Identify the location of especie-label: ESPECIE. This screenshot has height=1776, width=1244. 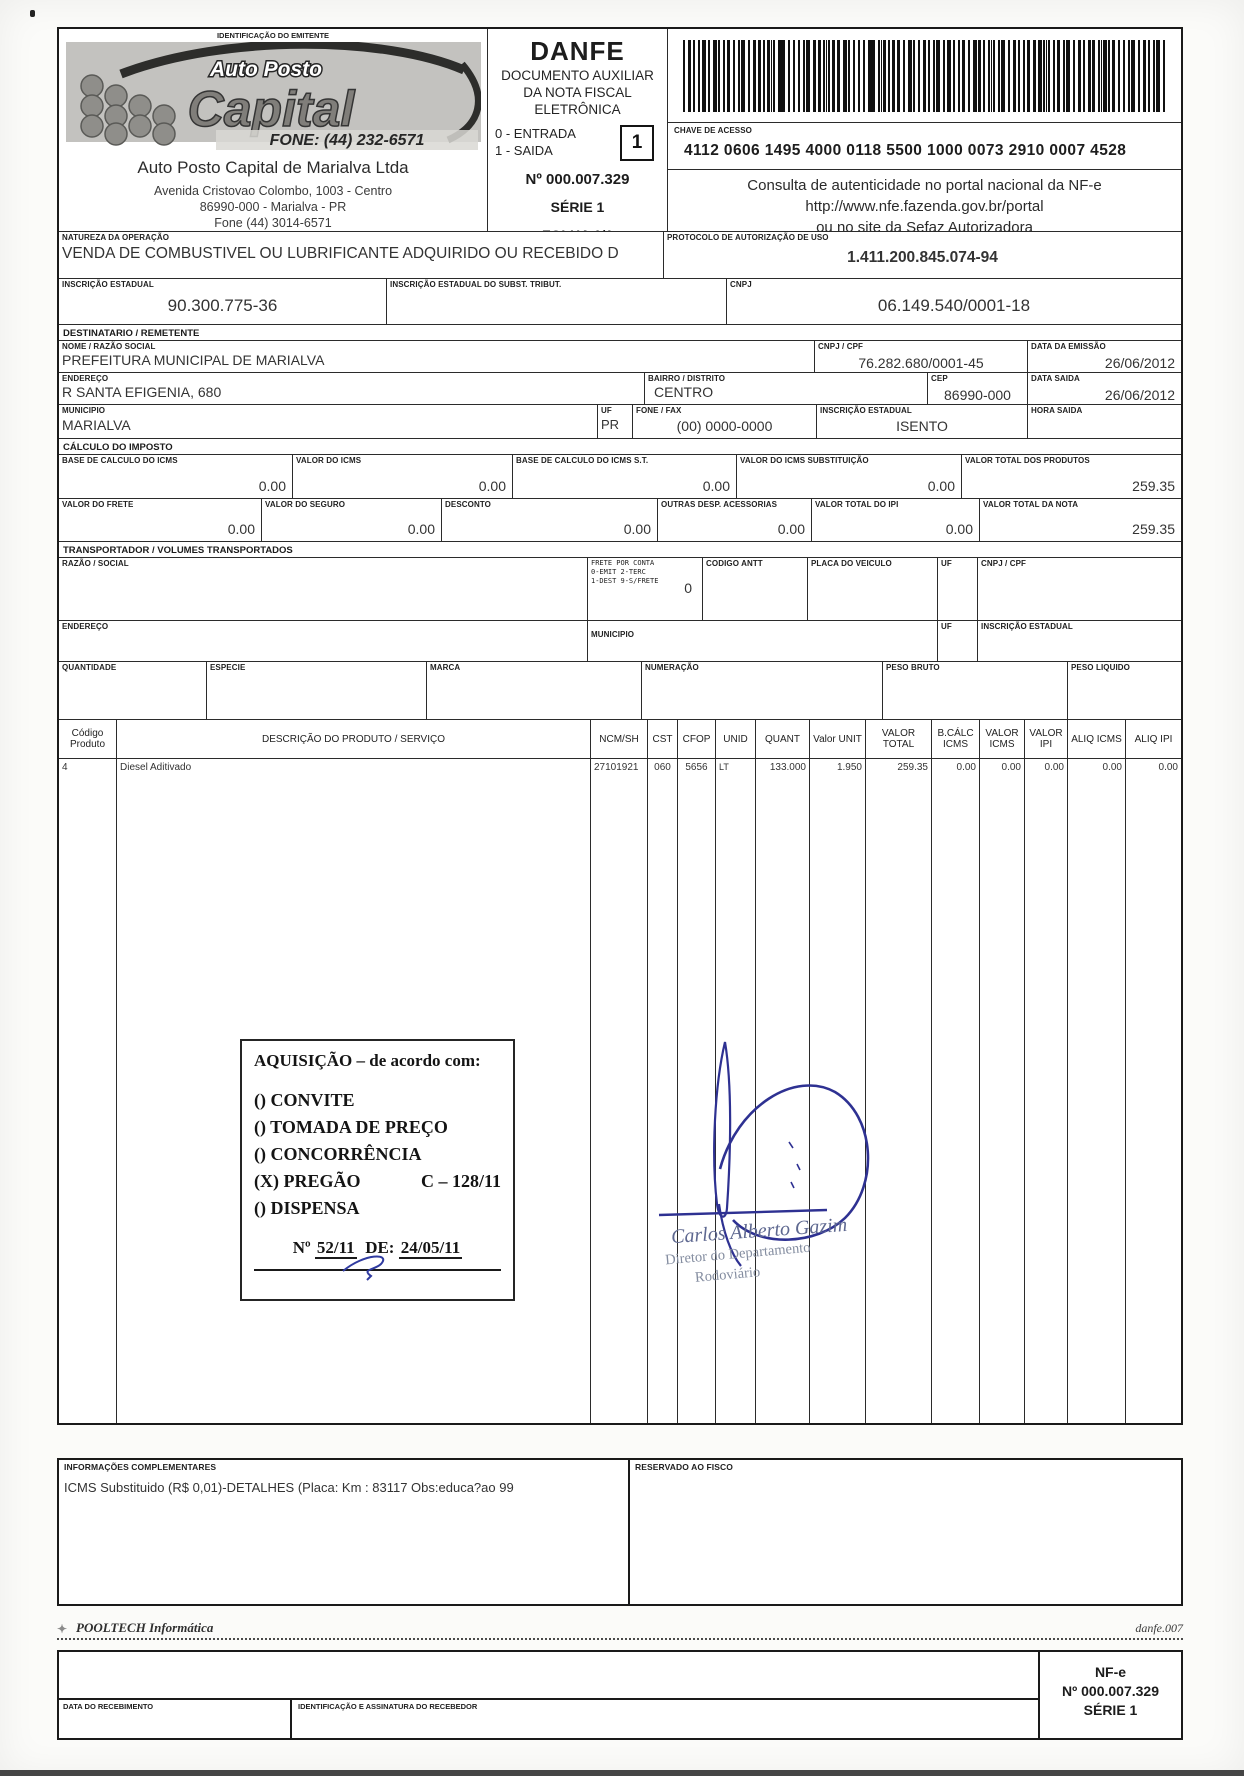
(228, 667).